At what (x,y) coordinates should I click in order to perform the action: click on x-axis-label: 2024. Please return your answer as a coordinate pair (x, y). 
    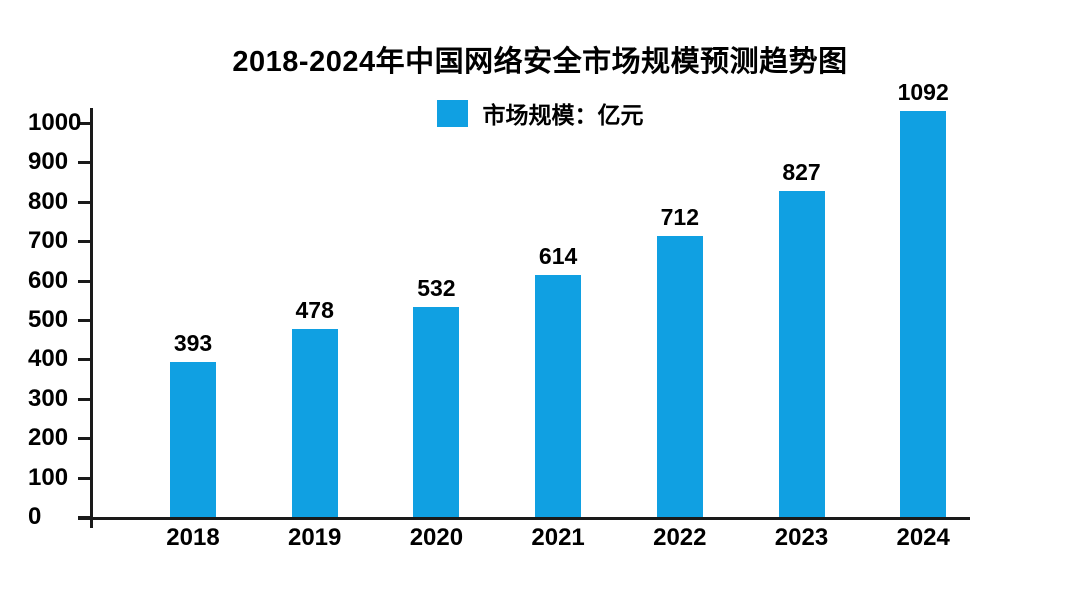
    Looking at the image, I should click on (923, 537).